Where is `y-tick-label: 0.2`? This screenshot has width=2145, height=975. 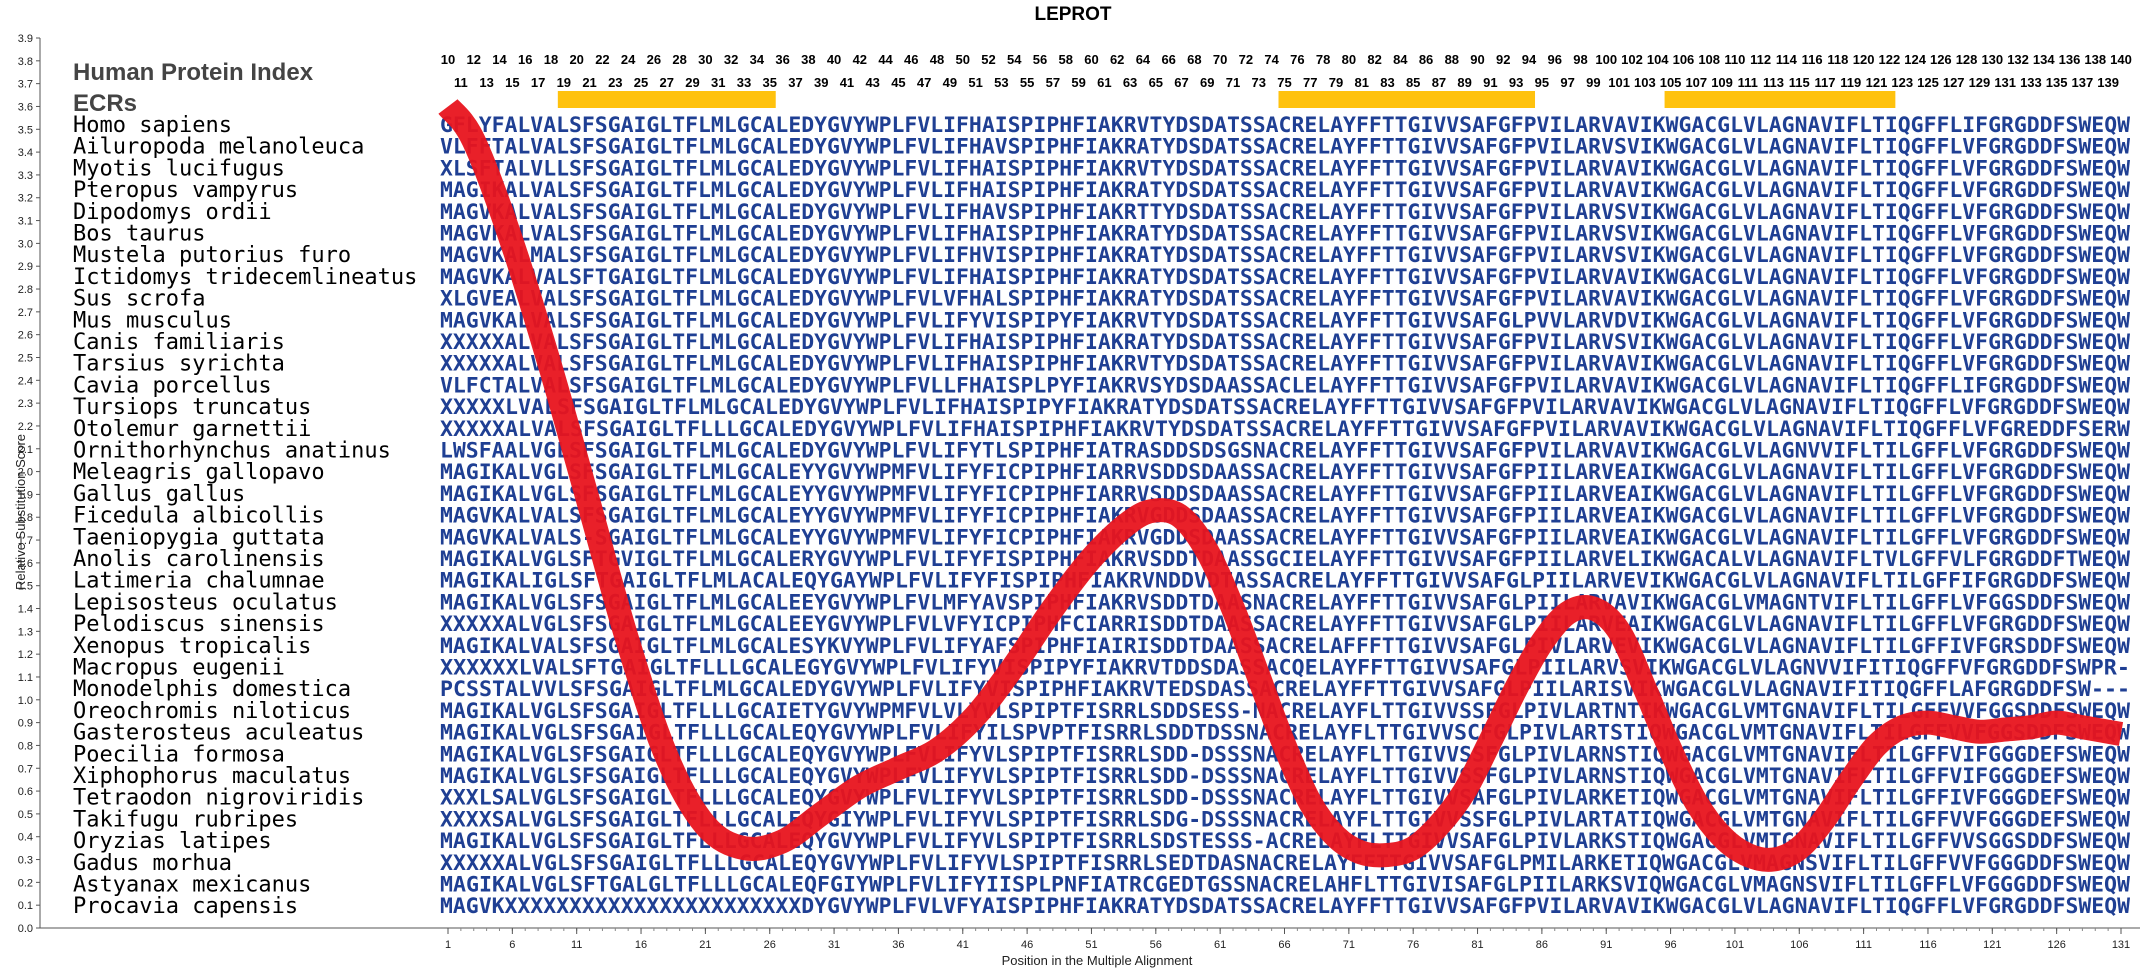
y-tick-label: 0.2 is located at coordinates (25, 883).